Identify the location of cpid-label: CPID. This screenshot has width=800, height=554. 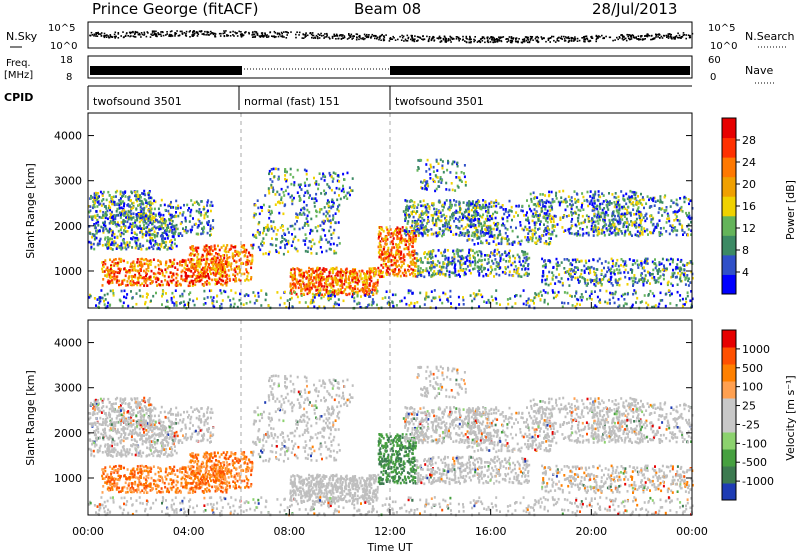
(18, 97).